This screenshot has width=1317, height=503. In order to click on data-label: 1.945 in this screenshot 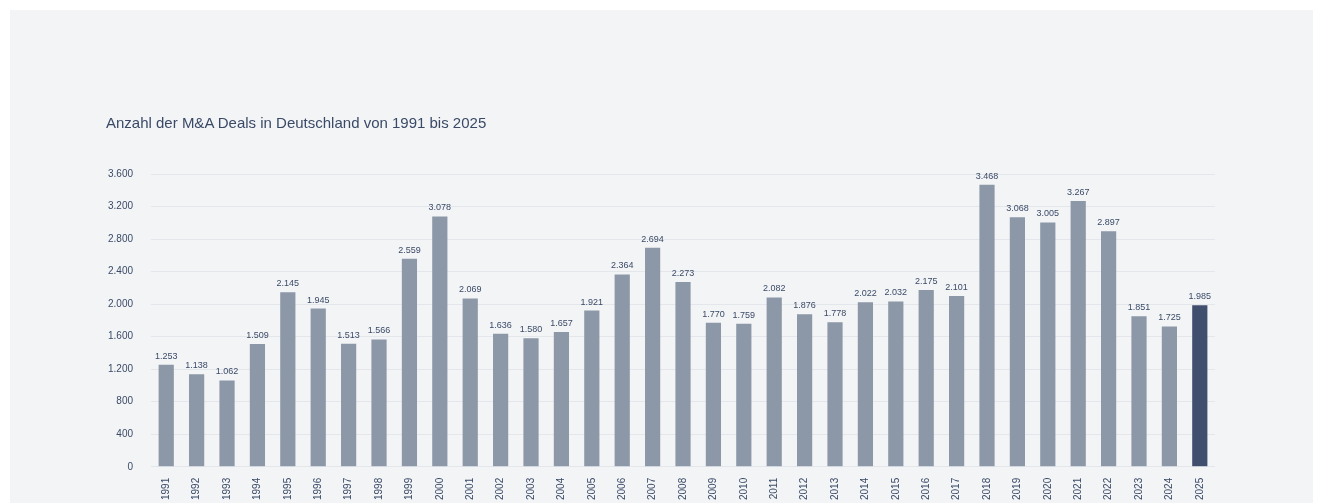, I will do `click(318, 299)`.